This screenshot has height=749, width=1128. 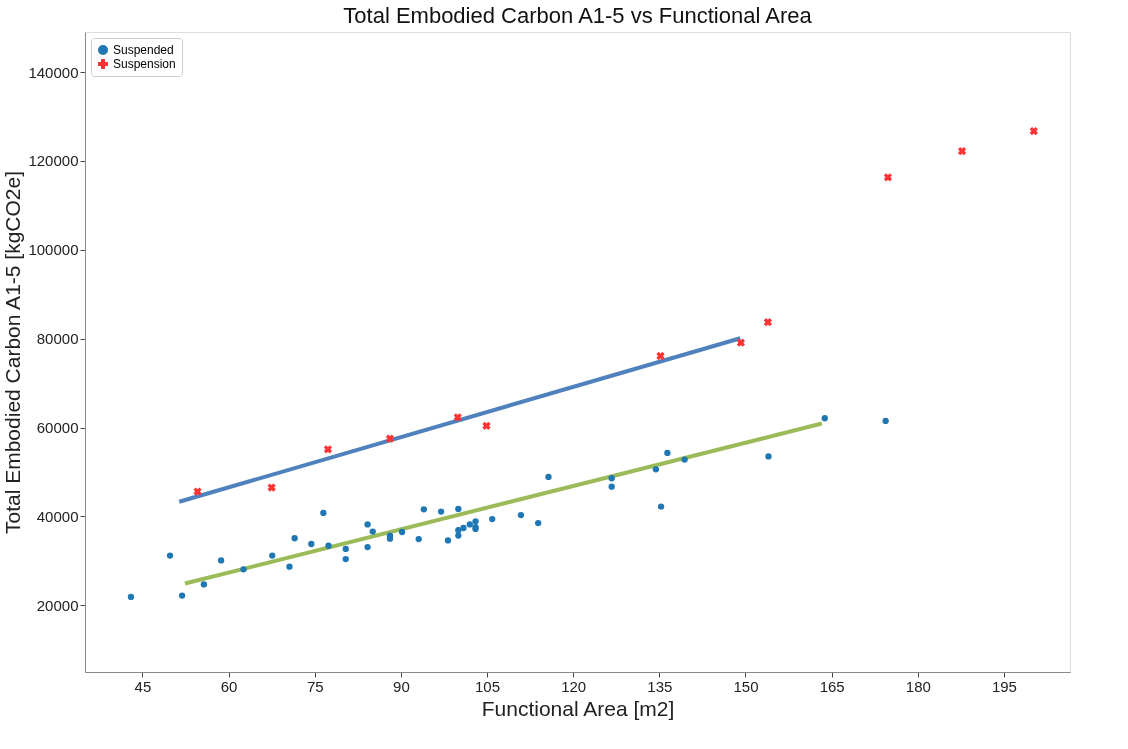 I want to click on y-tick-label: 20000, so click(x=57, y=605).